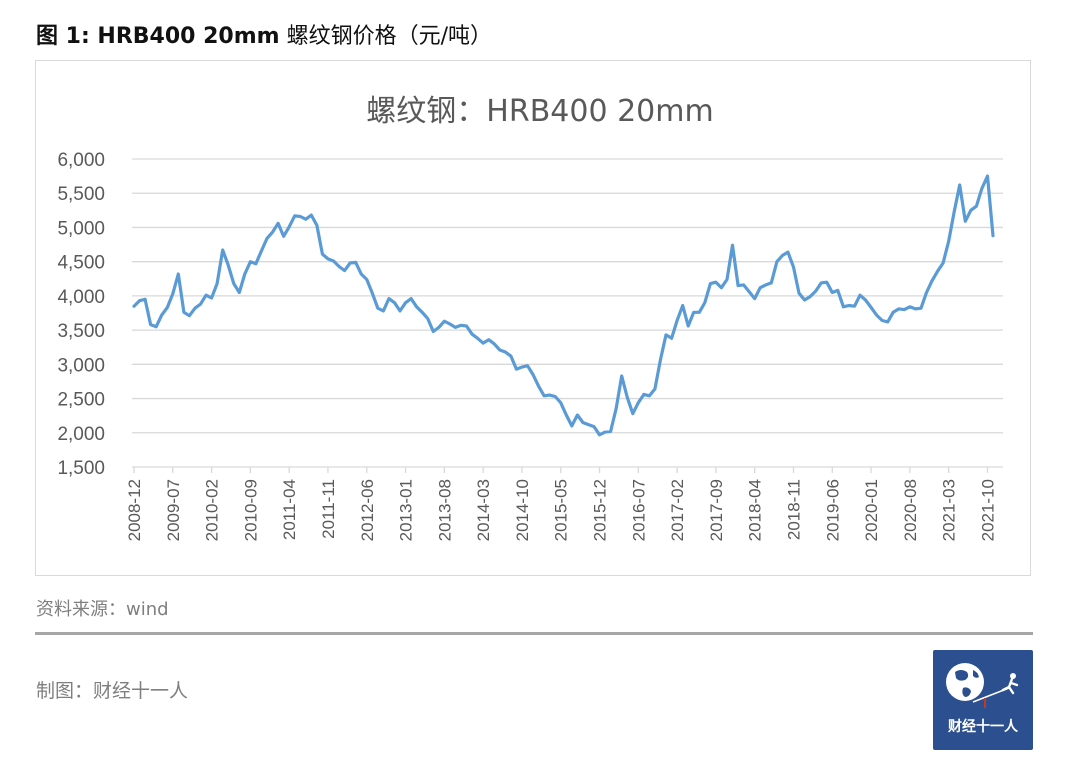 This screenshot has width=1080, height=765. What do you see at coordinates (832, 510) in the screenshot?
I see `x-tick-label: 2019-06` at bounding box center [832, 510].